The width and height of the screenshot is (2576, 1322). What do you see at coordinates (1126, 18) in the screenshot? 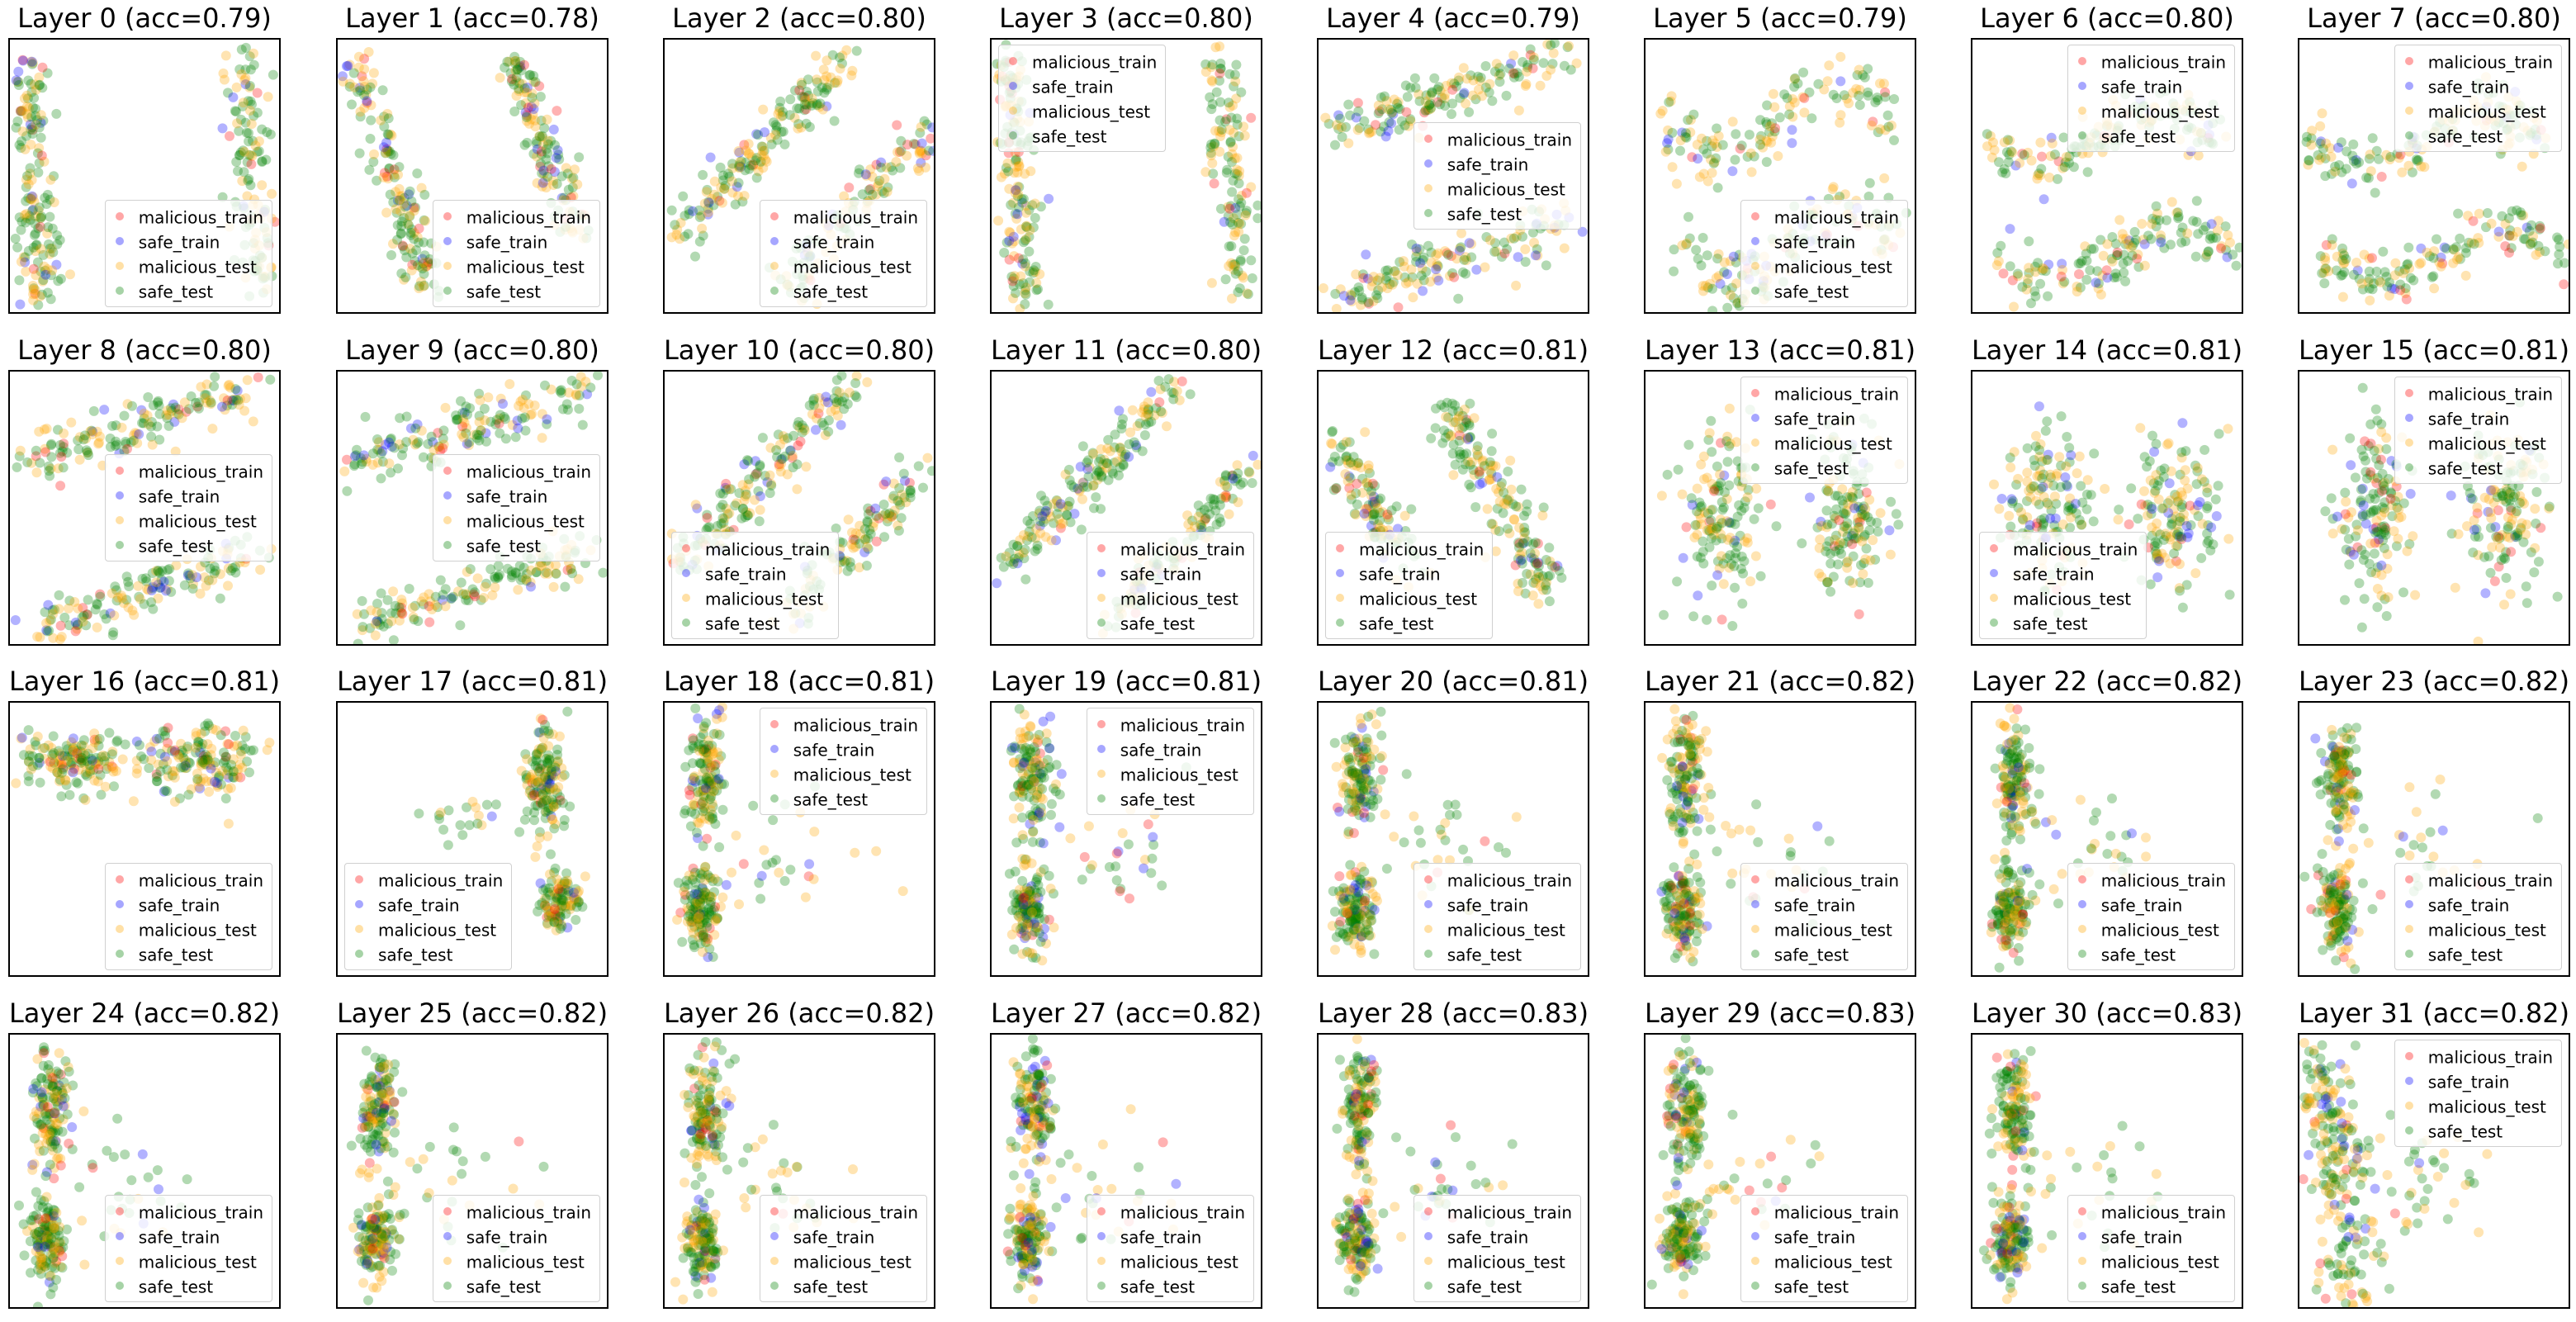
I see `subplot-title: Layer 3 (acc=0.80)` at bounding box center [1126, 18].